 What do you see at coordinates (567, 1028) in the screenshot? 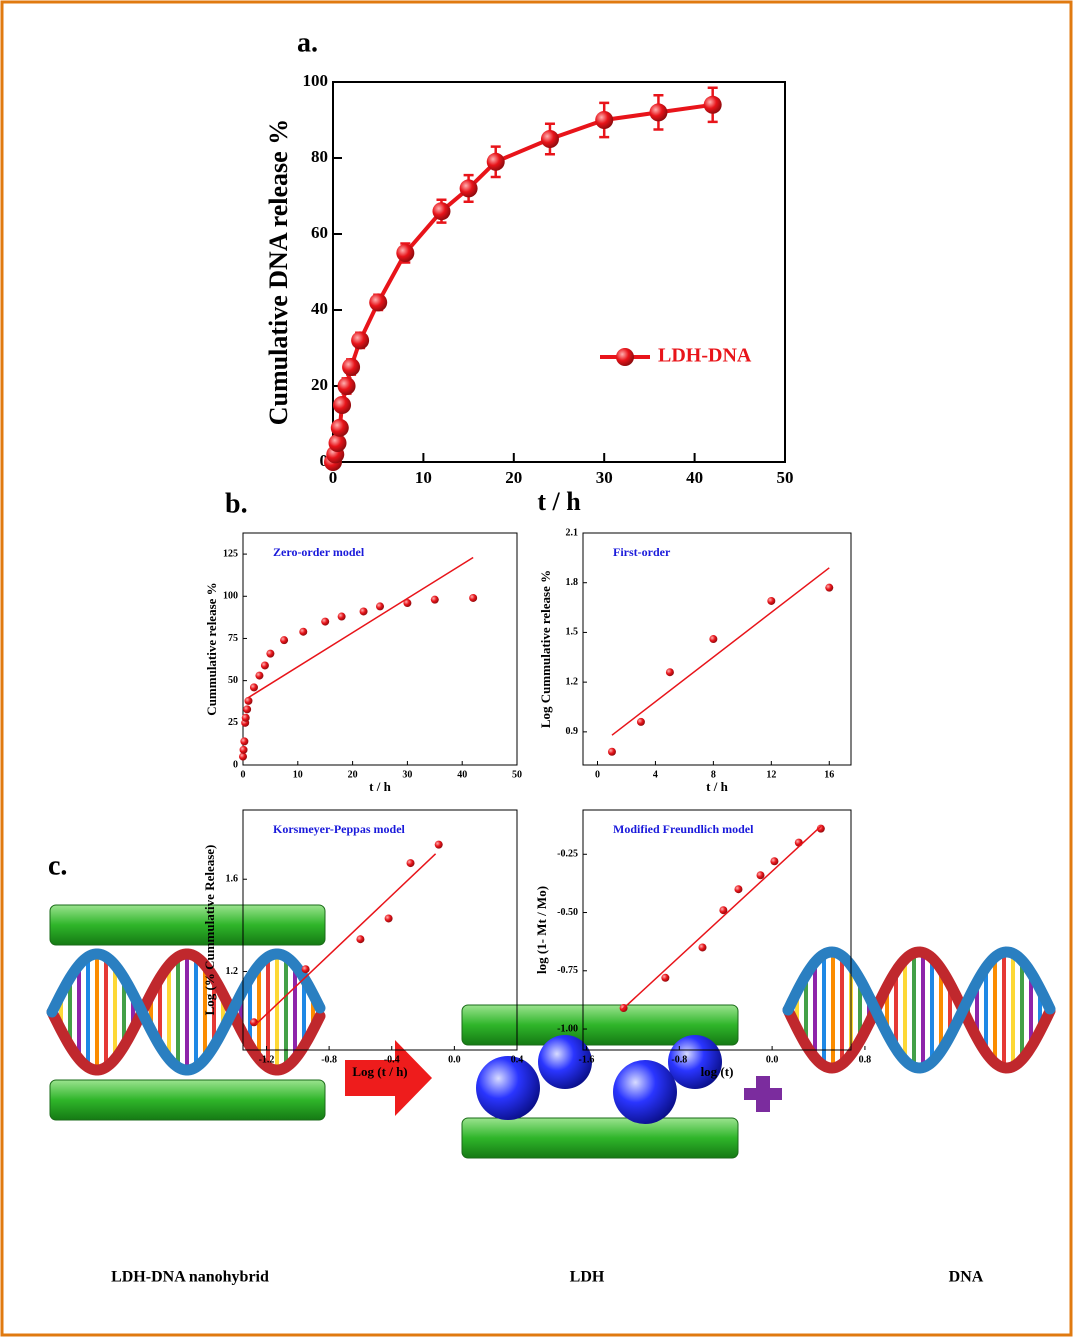
I see `y-tick-label: -1.00` at bounding box center [567, 1028].